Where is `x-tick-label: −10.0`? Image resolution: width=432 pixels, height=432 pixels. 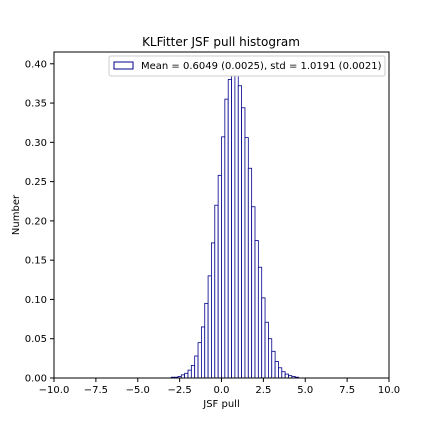
x-tick-label: −10.0 is located at coordinates (54, 390).